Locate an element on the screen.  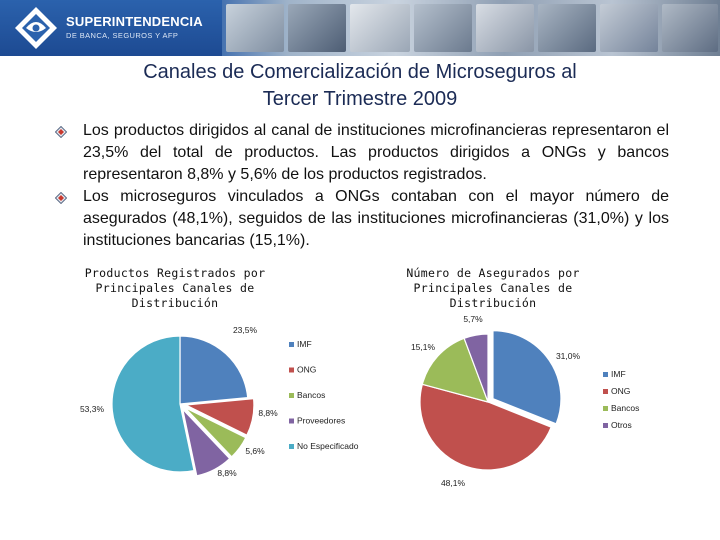
insured-legend-label: Otros is located at coordinates (621, 425).